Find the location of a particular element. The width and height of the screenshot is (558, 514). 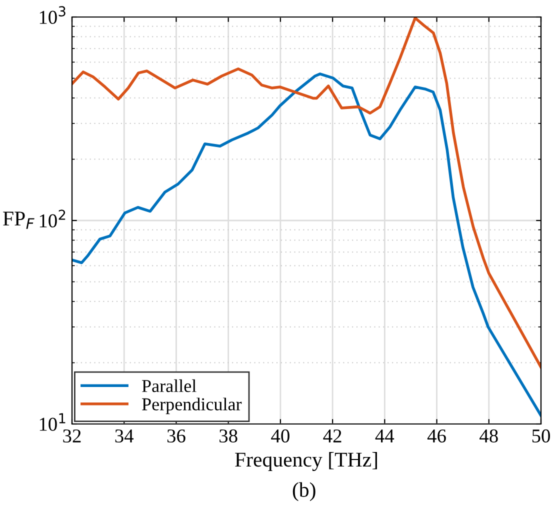

y-tick-label: 10$^{3}$ is located at coordinates (53, 15).